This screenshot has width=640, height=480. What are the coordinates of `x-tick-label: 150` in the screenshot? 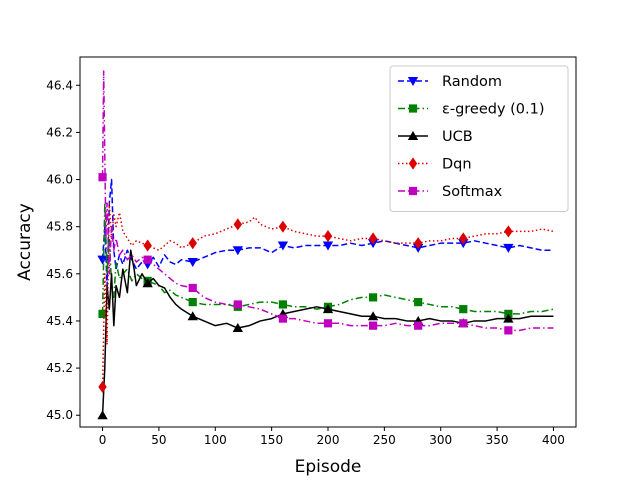 It's located at (271, 440).